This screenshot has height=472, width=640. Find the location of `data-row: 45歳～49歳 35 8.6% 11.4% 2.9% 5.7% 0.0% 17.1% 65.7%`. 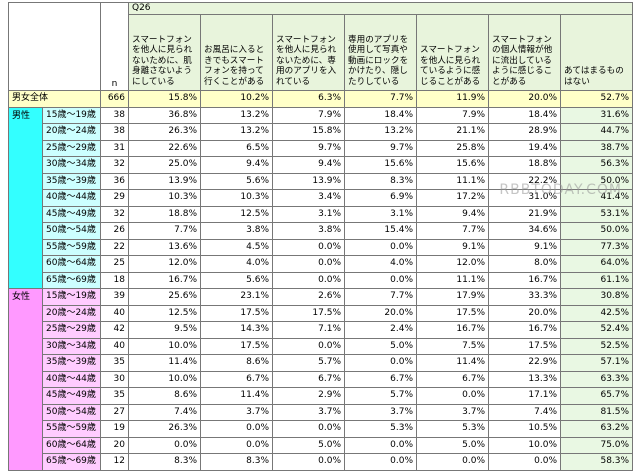

data-row: 45歳～49歳 35 8.6% 11.4% 2.9% 5.7% 0.0% 17.1% 65.7% is located at coordinates (321, 396).